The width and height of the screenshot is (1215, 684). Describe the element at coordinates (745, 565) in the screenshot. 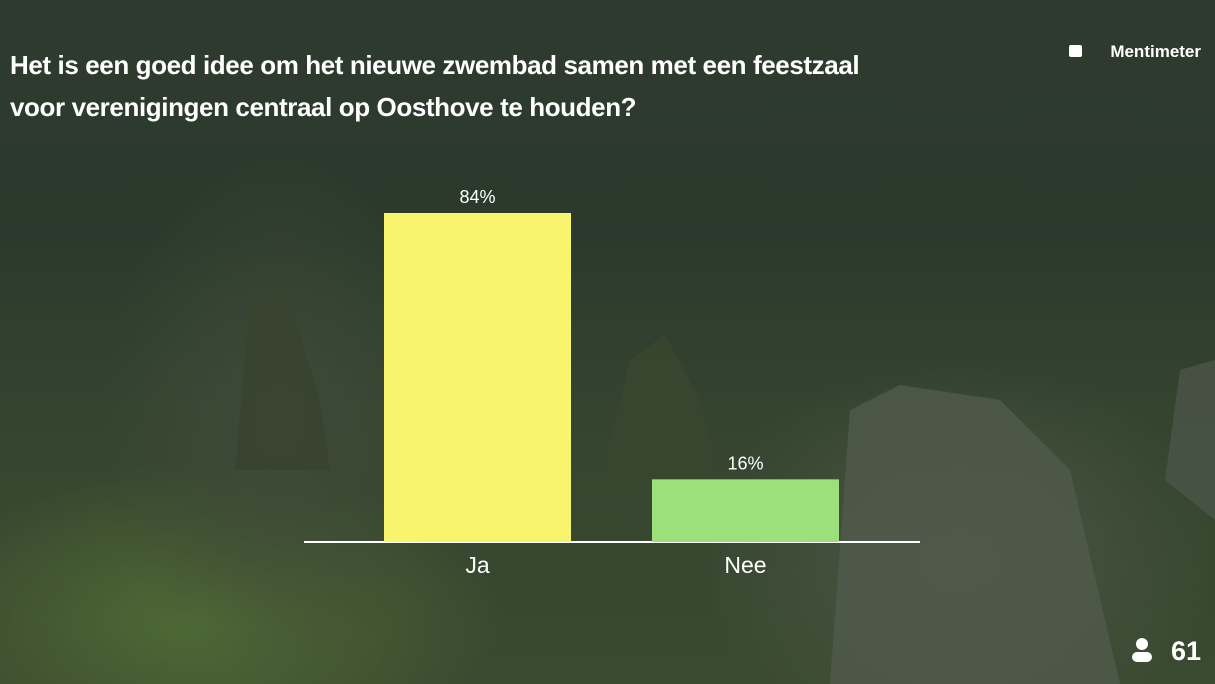

I see `category-label: Nee` at that location.